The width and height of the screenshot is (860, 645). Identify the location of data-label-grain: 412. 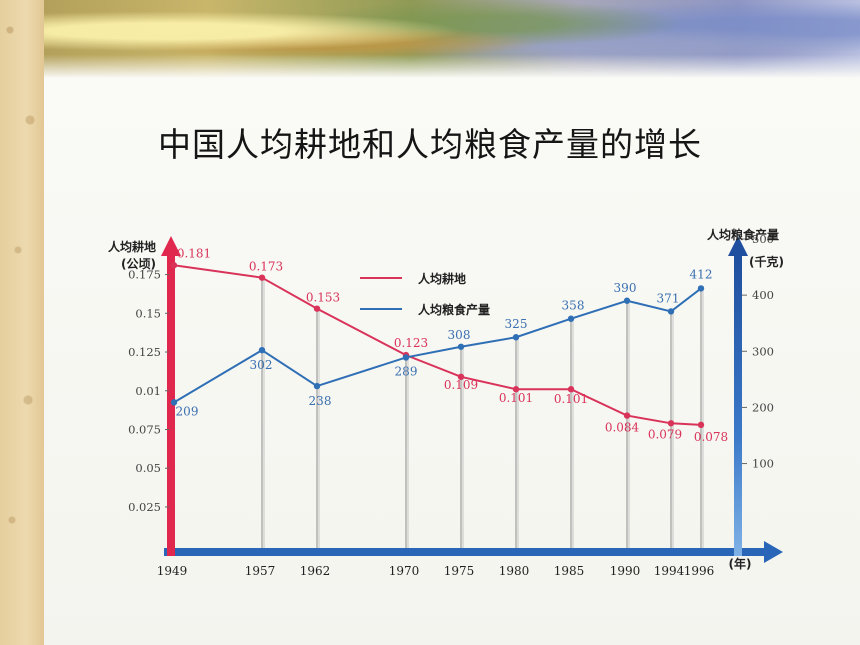
(701, 274).